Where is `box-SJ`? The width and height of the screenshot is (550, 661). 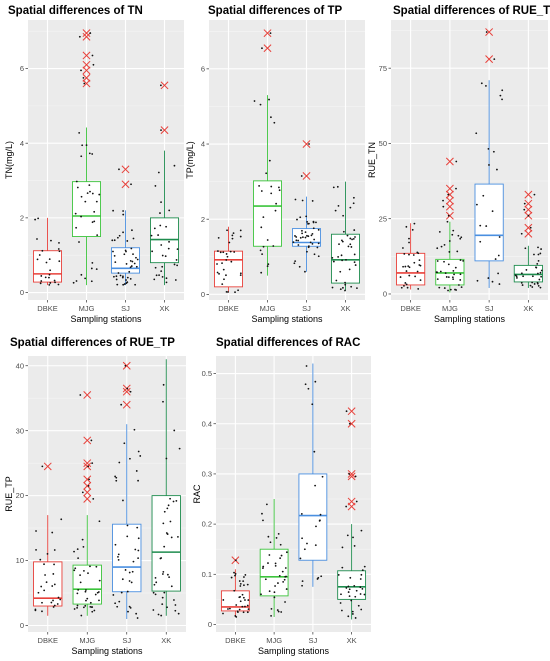
box-SJ is located at coordinates (489, 158).